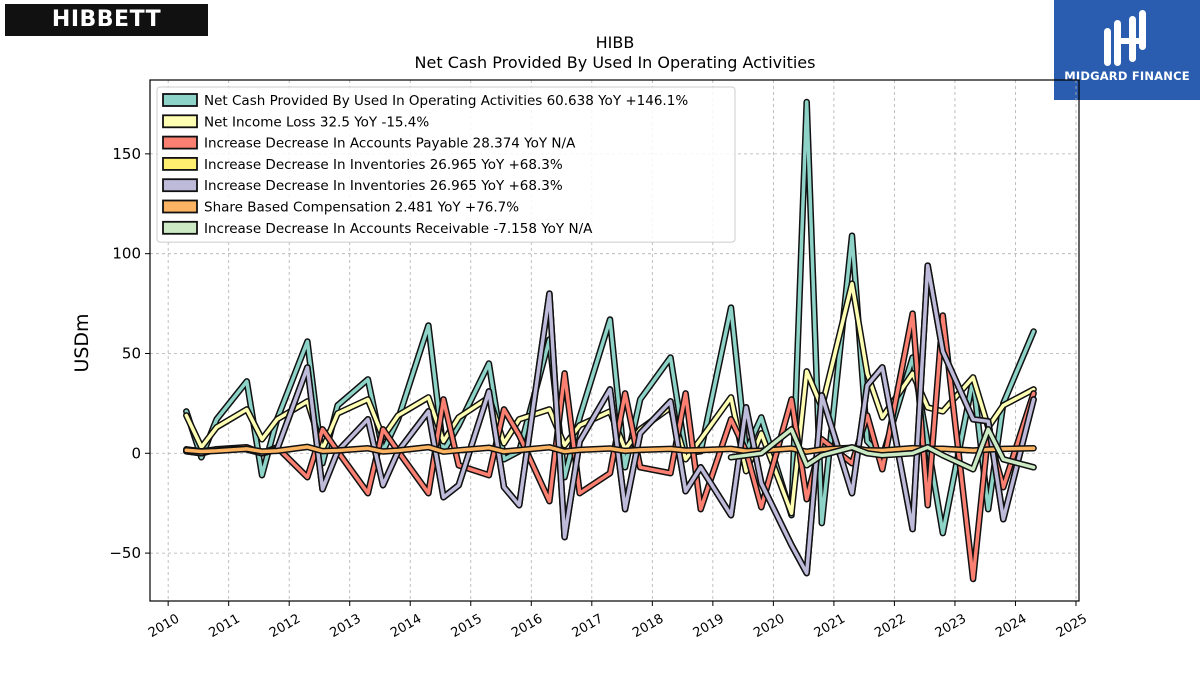  I want to click on x-tick-label: 2016, so click(527, 626).